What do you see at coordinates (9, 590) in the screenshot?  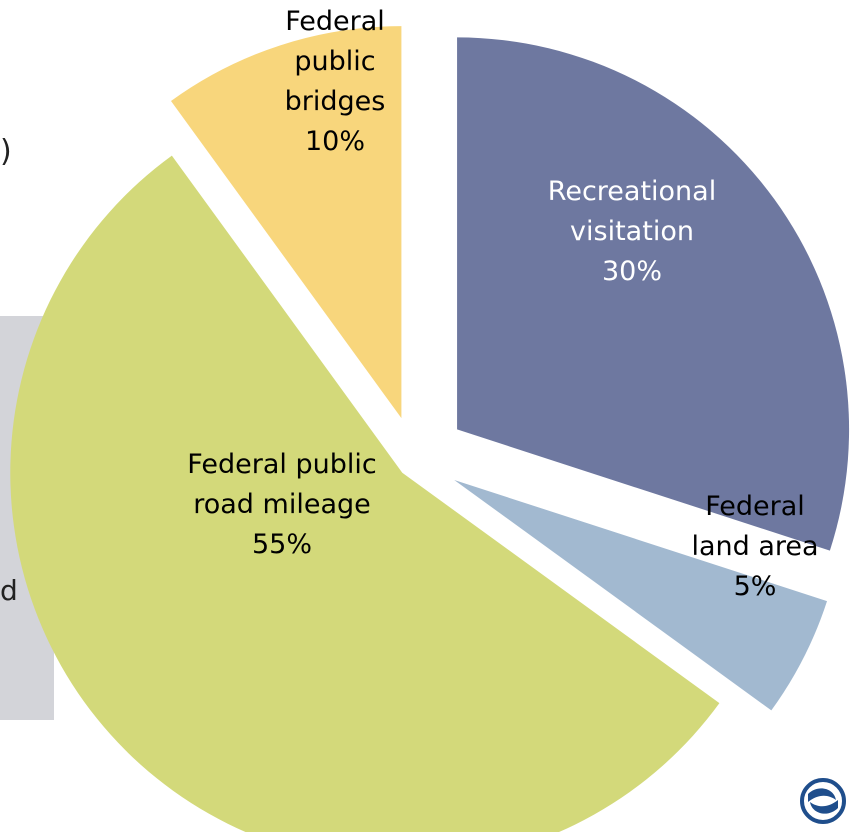 I see `clipped-text-bottom: d` at bounding box center [9, 590].